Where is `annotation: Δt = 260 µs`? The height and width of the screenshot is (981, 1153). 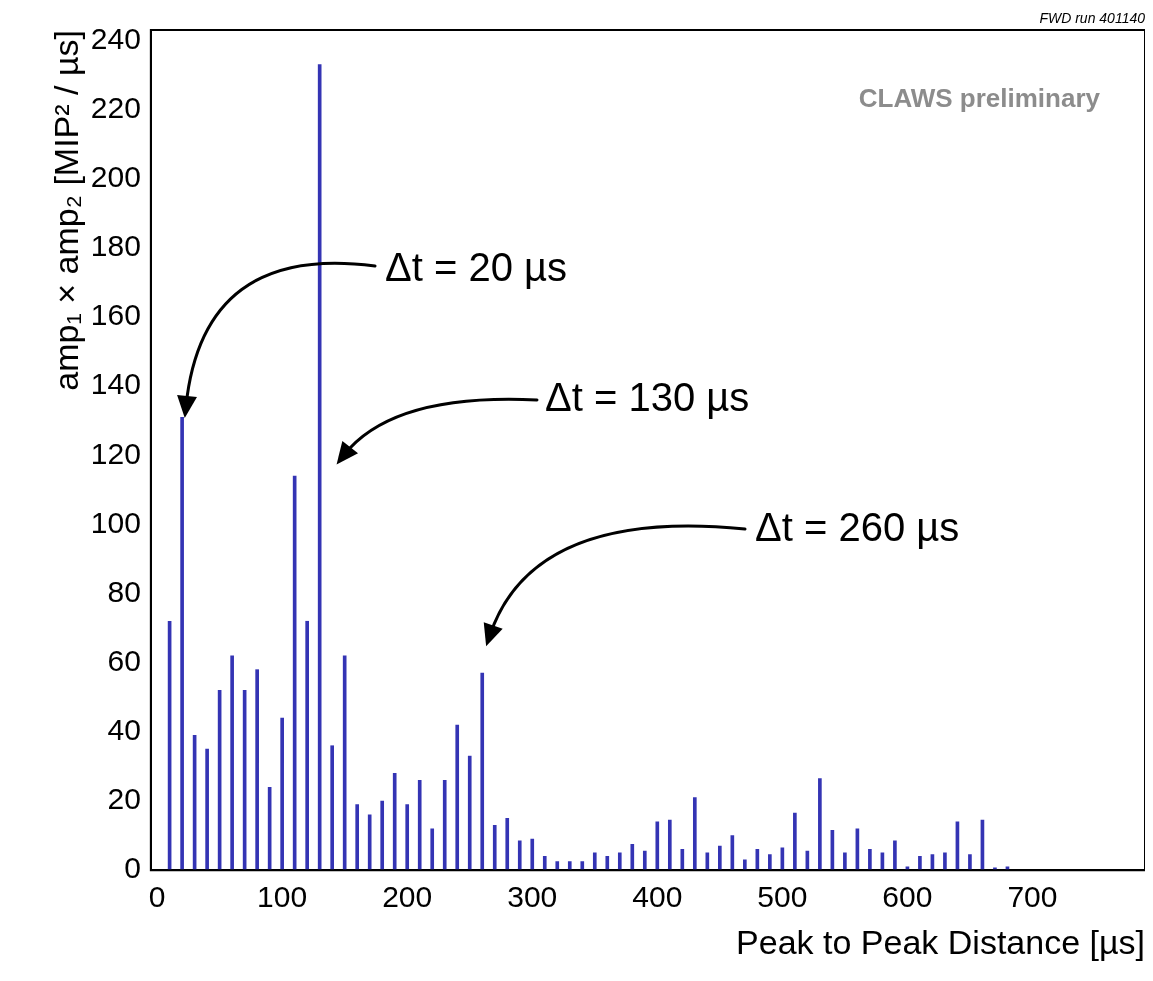
annotation: Δt = 260 µs is located at coordinates (857, 527).